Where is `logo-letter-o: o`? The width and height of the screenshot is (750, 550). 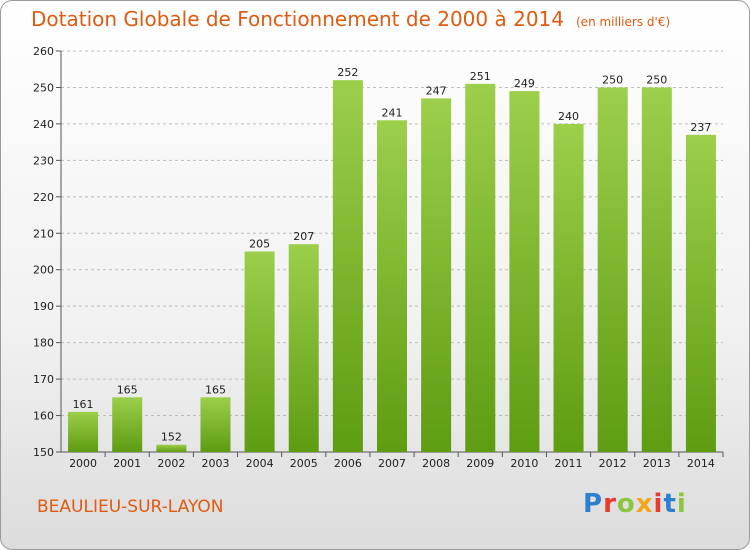 logo-letter-o: o is located at coordinates (626, 504).